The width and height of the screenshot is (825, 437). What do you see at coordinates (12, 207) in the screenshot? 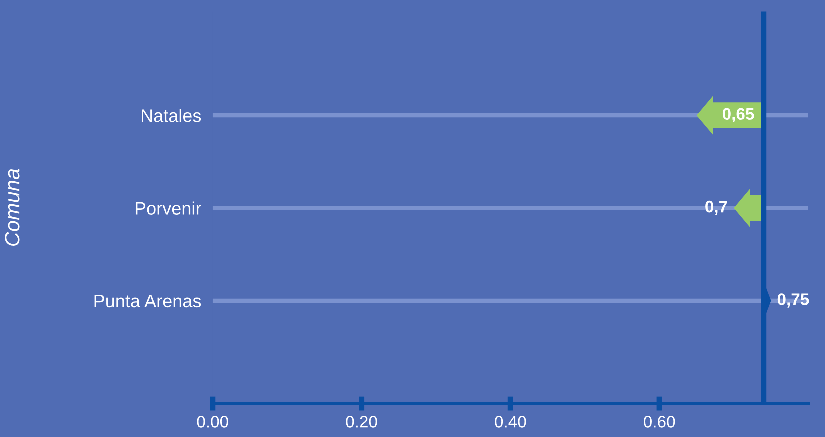
I see `y-axis-title: Comuna` at bounding box center [12, 207].